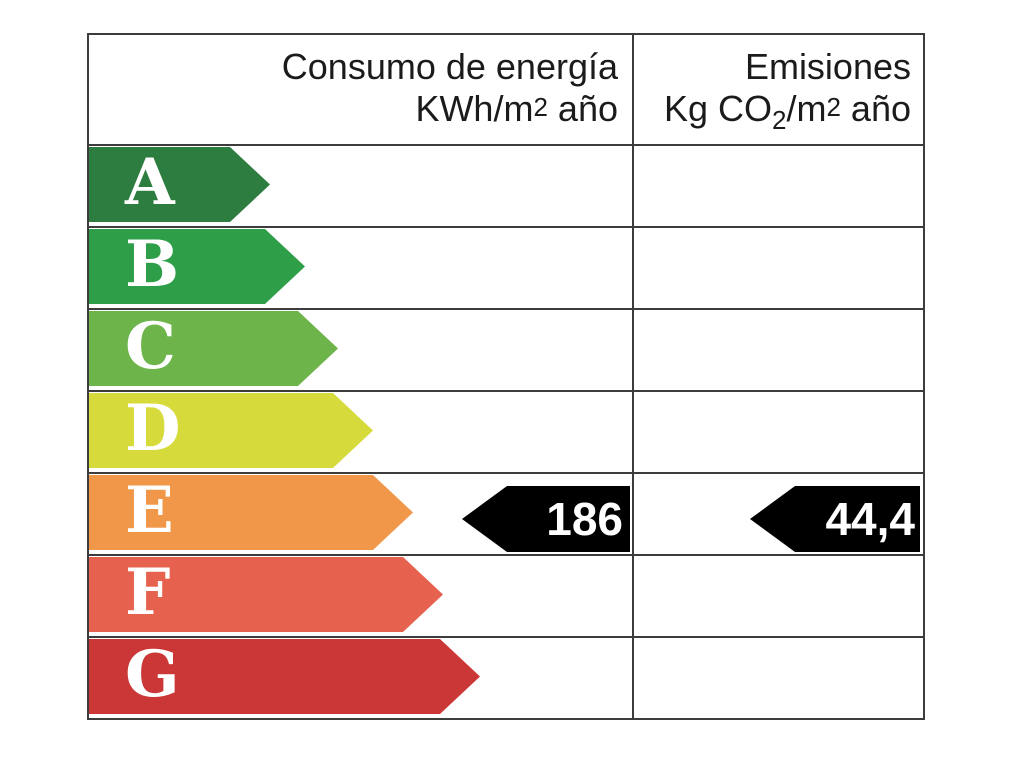 Image resolution: width=1020 pixels, height=765 pixels. Describe the element at coordinates (717, 108) in the screenshot. I see `emissions-unit-prefix: Kg CO` at that location.